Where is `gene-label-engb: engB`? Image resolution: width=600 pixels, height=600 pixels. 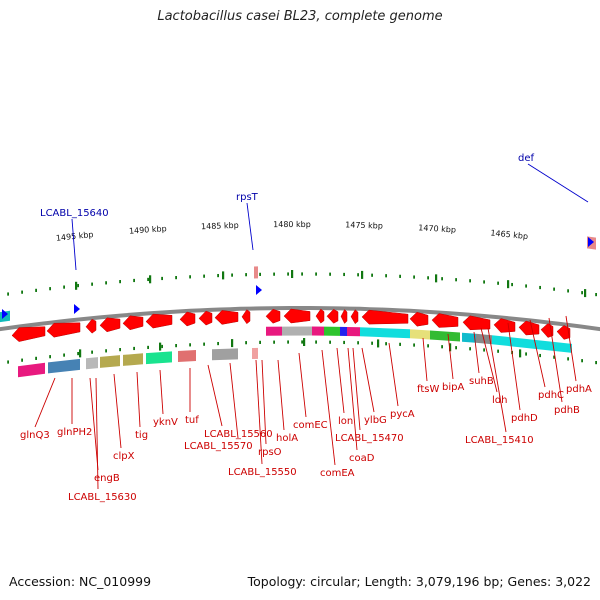 gene-label-engb: engB is located at coordinates (107, 478).